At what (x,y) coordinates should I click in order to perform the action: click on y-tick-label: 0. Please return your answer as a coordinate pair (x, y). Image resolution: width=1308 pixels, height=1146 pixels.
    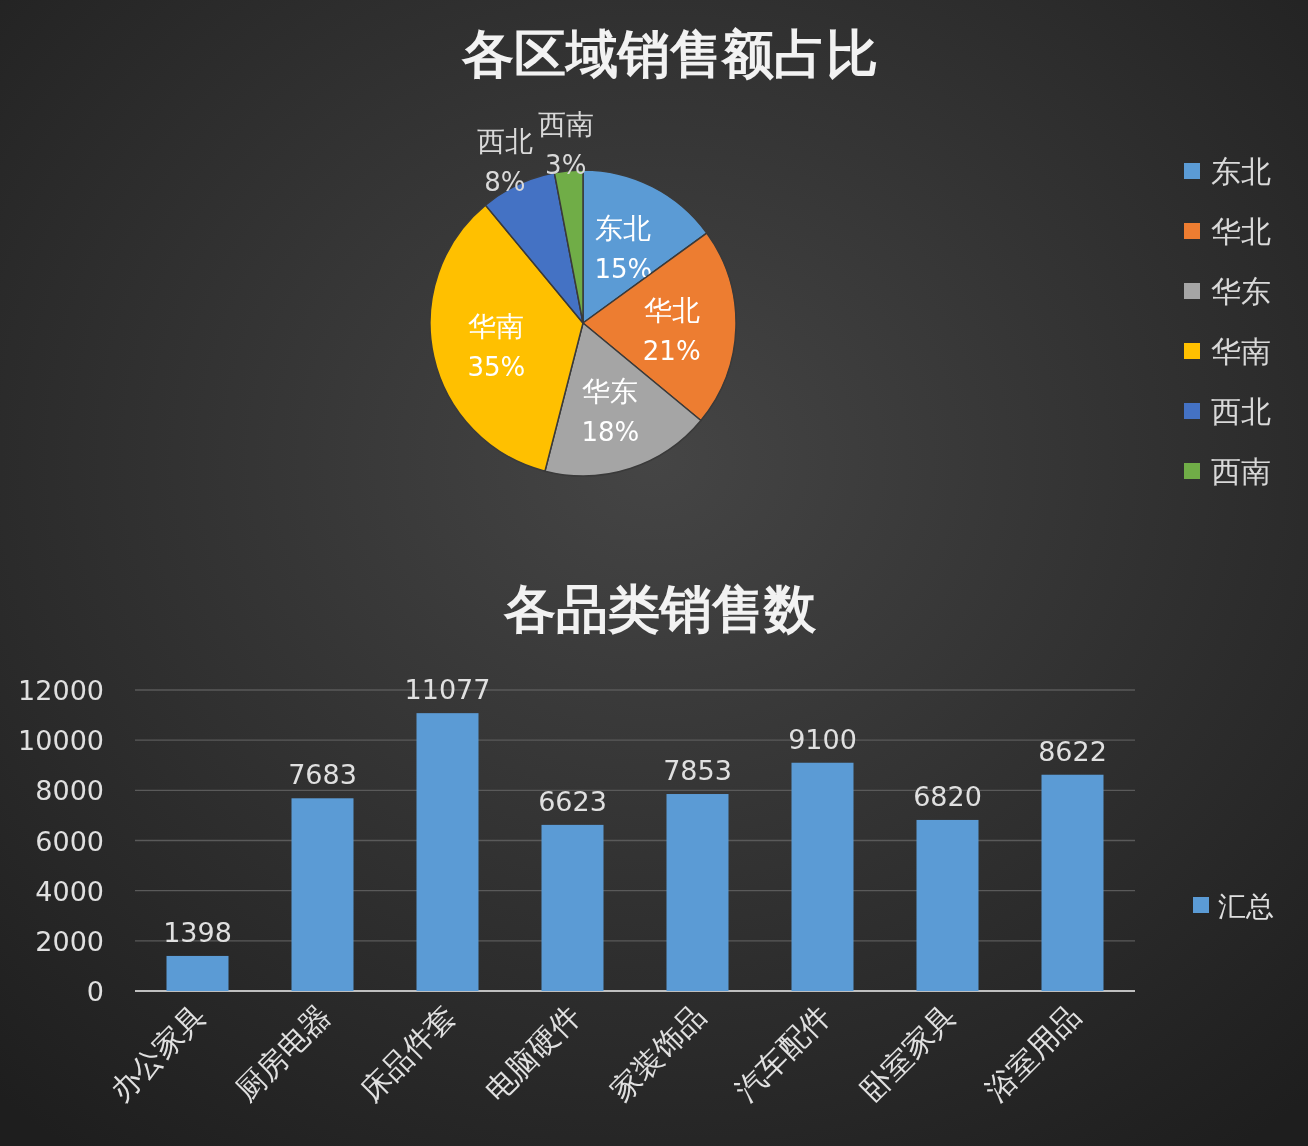
    Looking at the image, I should click on (95, 991).